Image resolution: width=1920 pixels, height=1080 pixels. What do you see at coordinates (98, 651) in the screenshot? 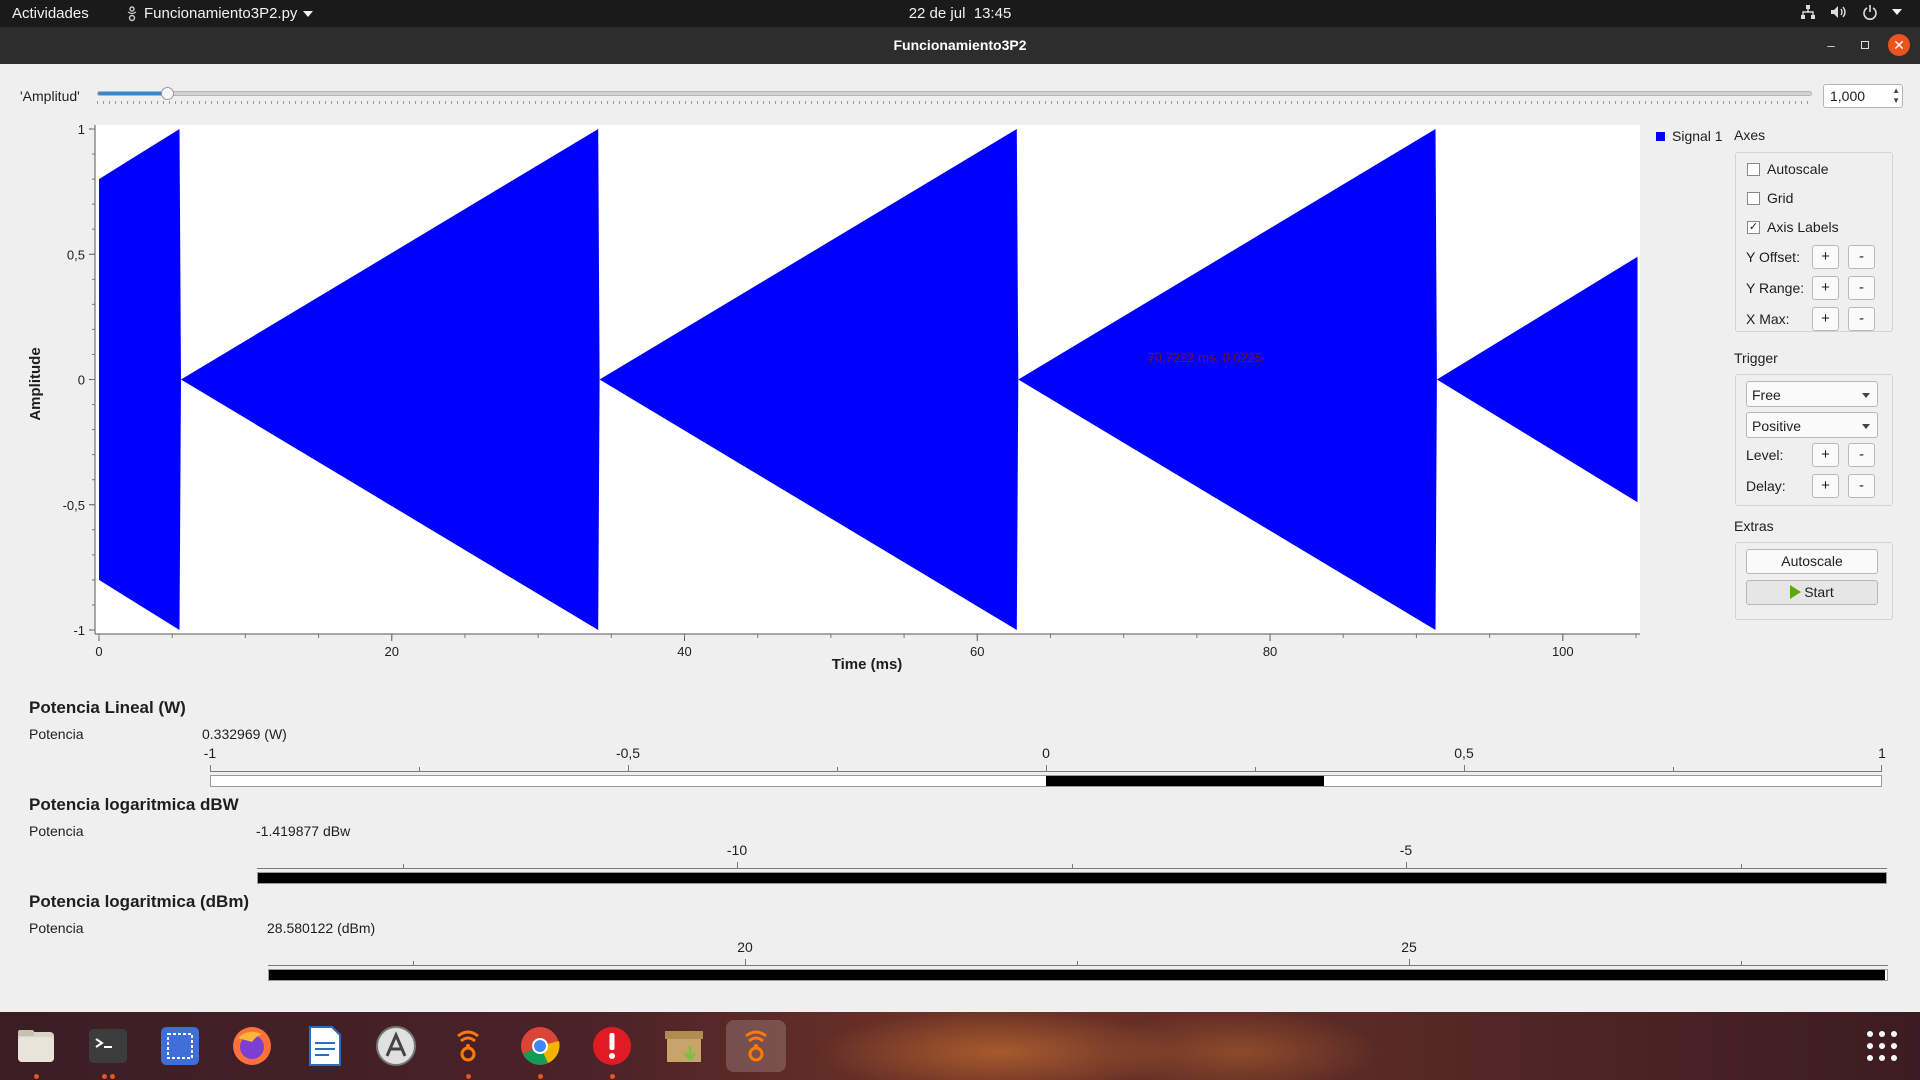
I see `x-tick-label: 0` at bounding box center [98, 651].